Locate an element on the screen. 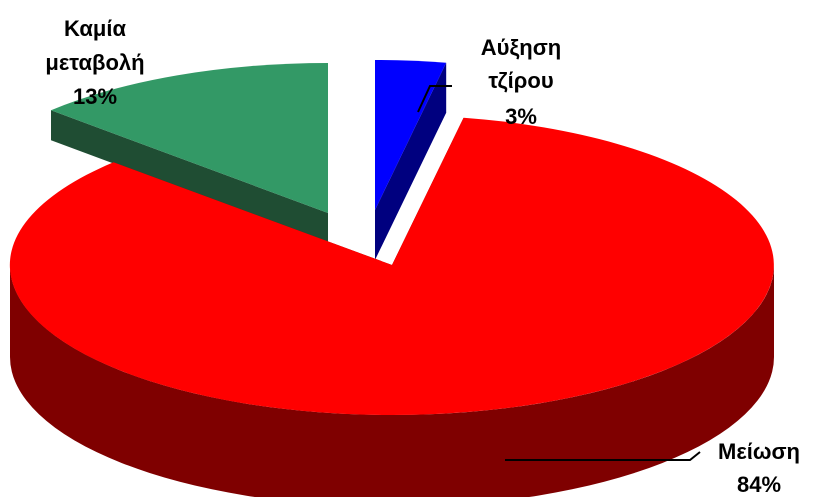 The height and width of the screenshot is (497, 815). label-nochange-line1: Καμία is located at coordinates (95, 28).